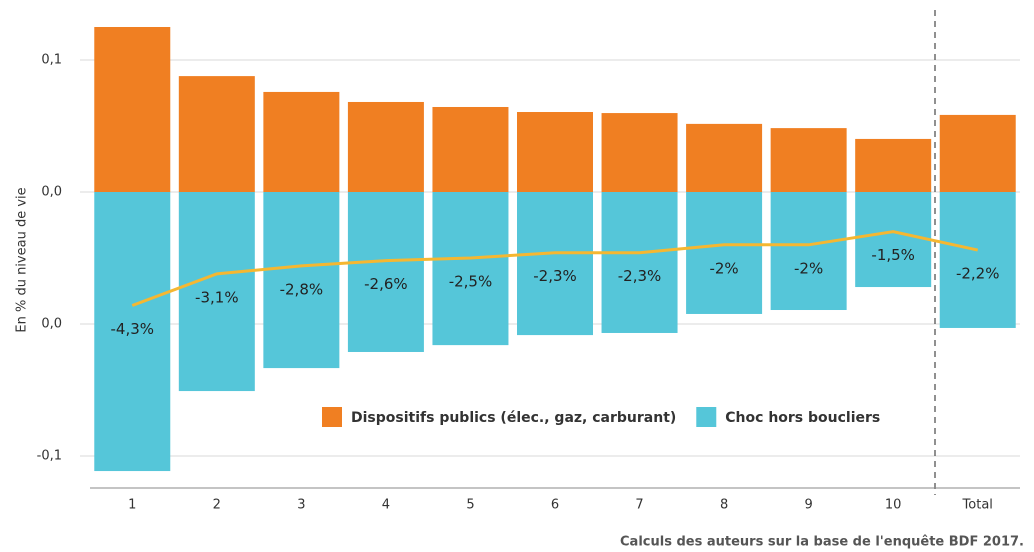 The height and width of the screenshot is (552, 1034). I want to click on y-tick-label: 0,1, so click(51, 60).